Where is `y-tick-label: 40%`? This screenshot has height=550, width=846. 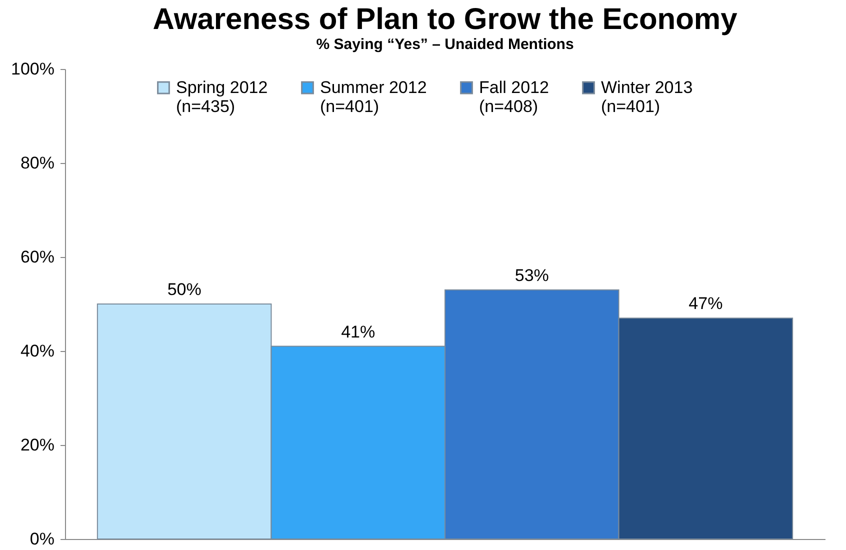 y-tick-label: 40% is located at coordinates (37, 351).